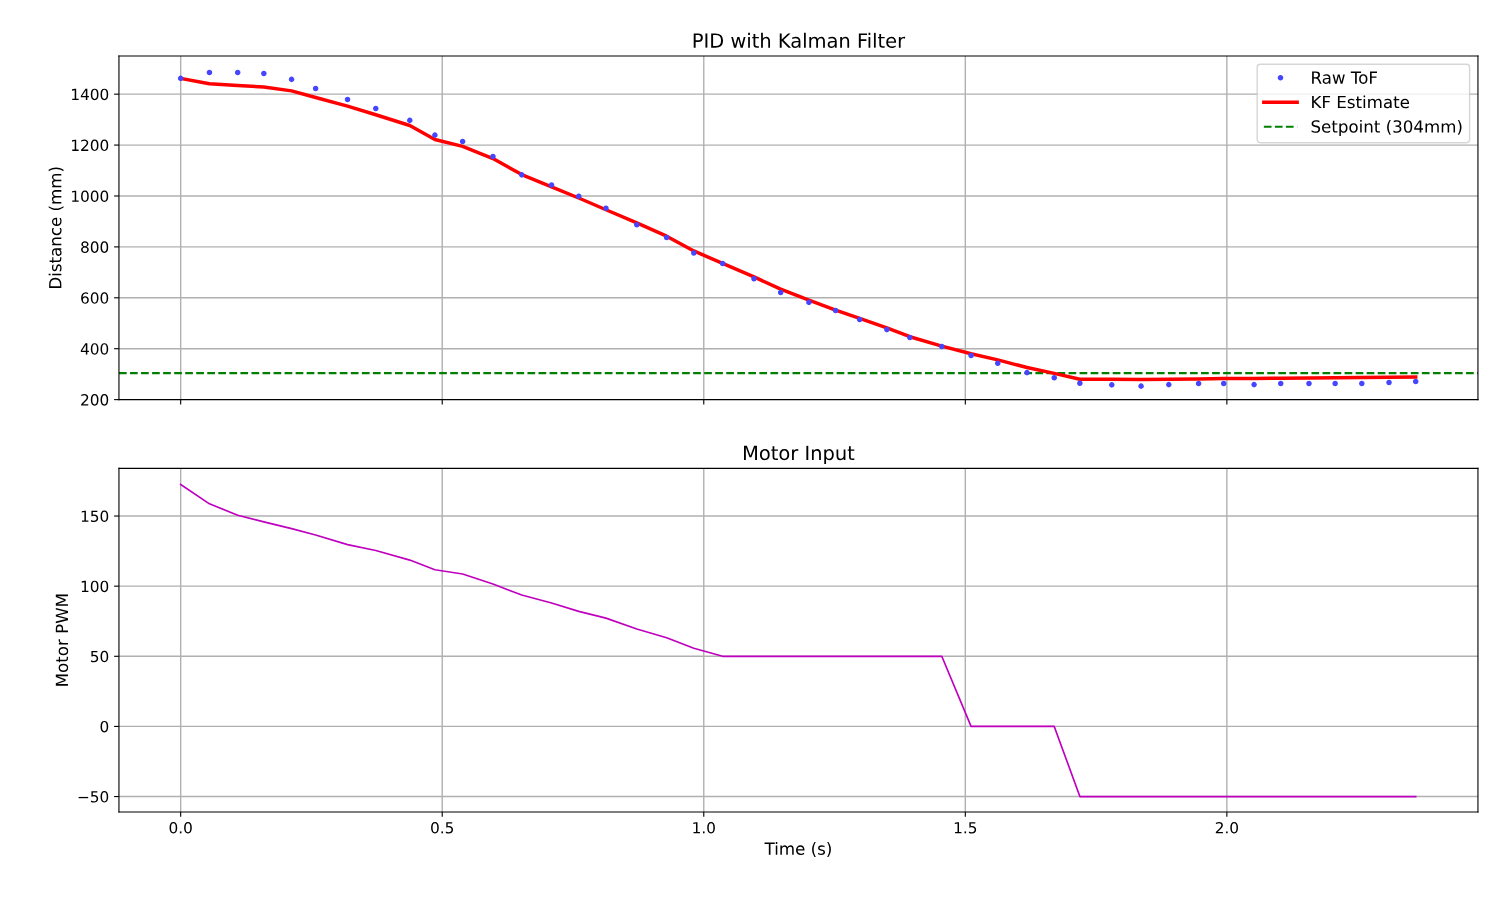 This screenshot has width=1500, height=900. I want to click on y-axis-title: Distance (mm), so click(56, 227).